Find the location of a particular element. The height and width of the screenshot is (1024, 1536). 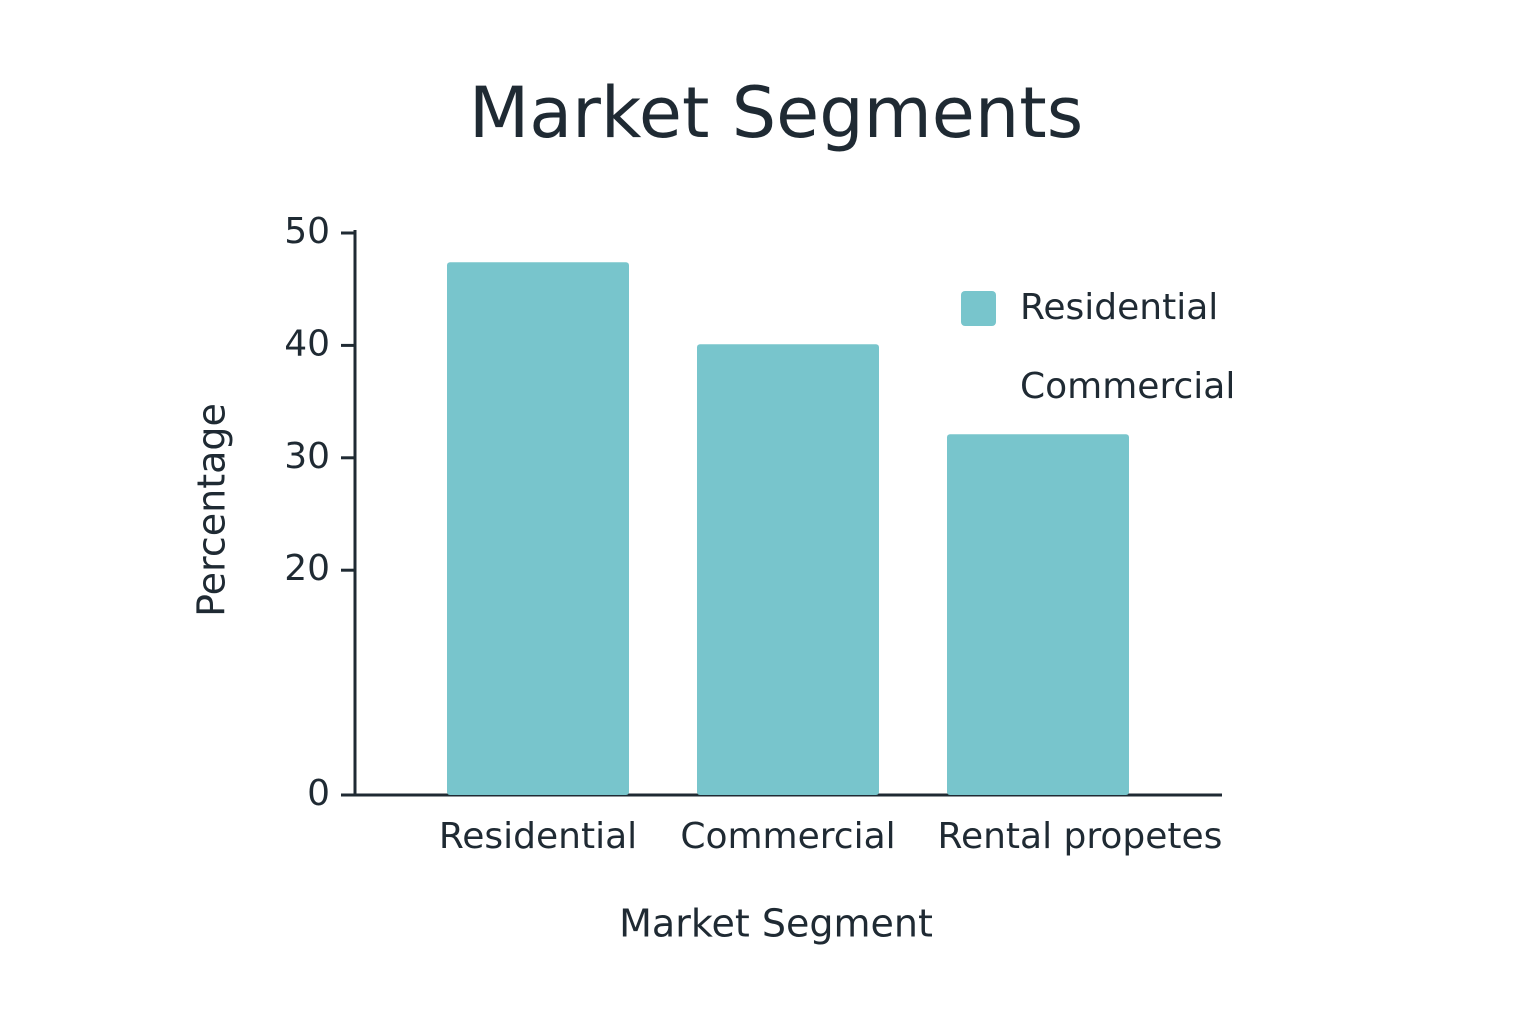

x-tick-label: Commercial is located at coordinates (787, 836).